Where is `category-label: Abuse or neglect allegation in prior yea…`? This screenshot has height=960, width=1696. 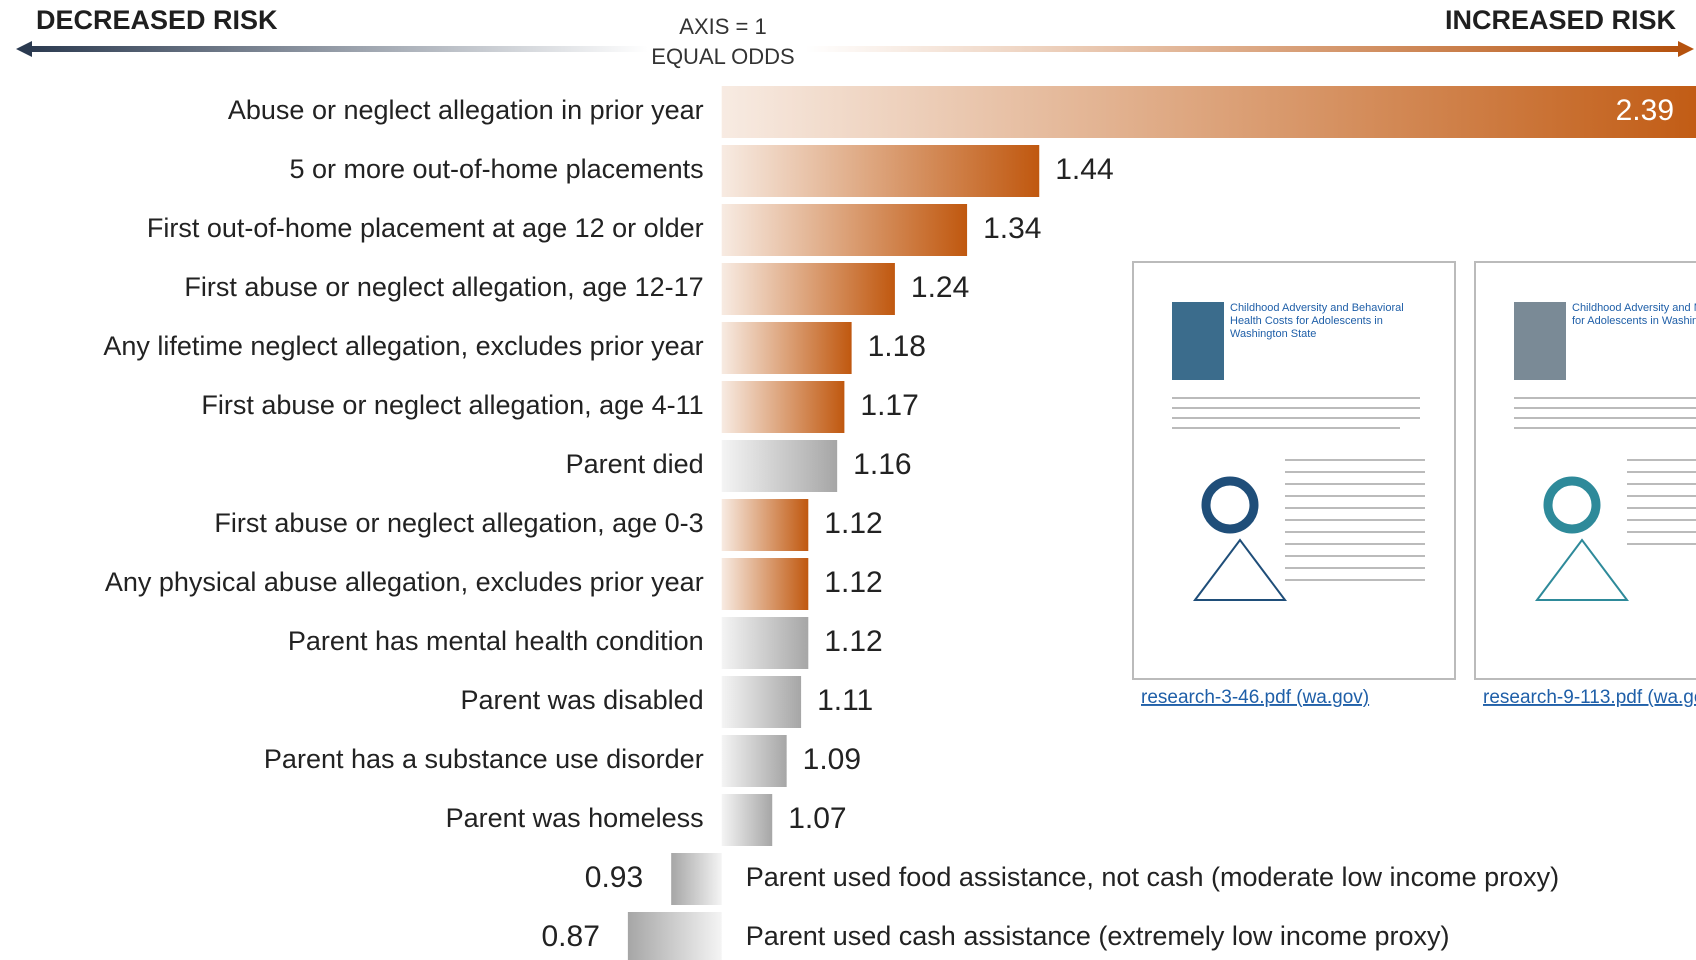 category-label: Abuse or neglect allegation in prior yea… is located at coordinates (466, 110).